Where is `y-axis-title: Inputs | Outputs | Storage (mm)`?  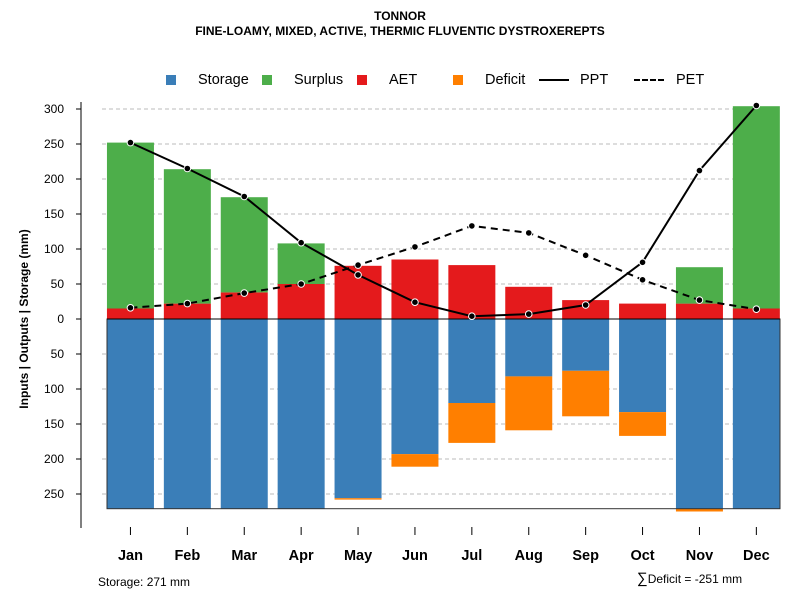 y-axis-title: Inputs | Outputs | Storage (mm) is located at coordinates (24, 318).